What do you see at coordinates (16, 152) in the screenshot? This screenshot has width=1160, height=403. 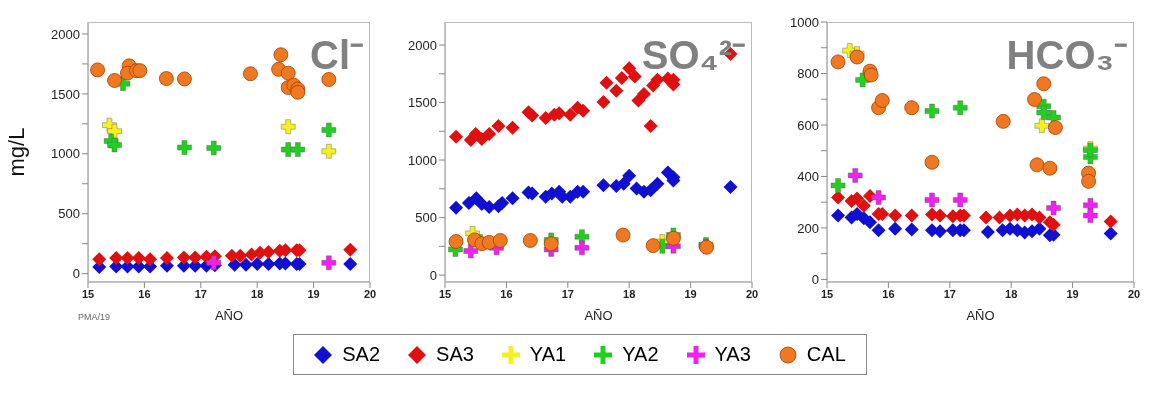 I see `y-axis-title: mg/L` at bounding box center [16, 152].